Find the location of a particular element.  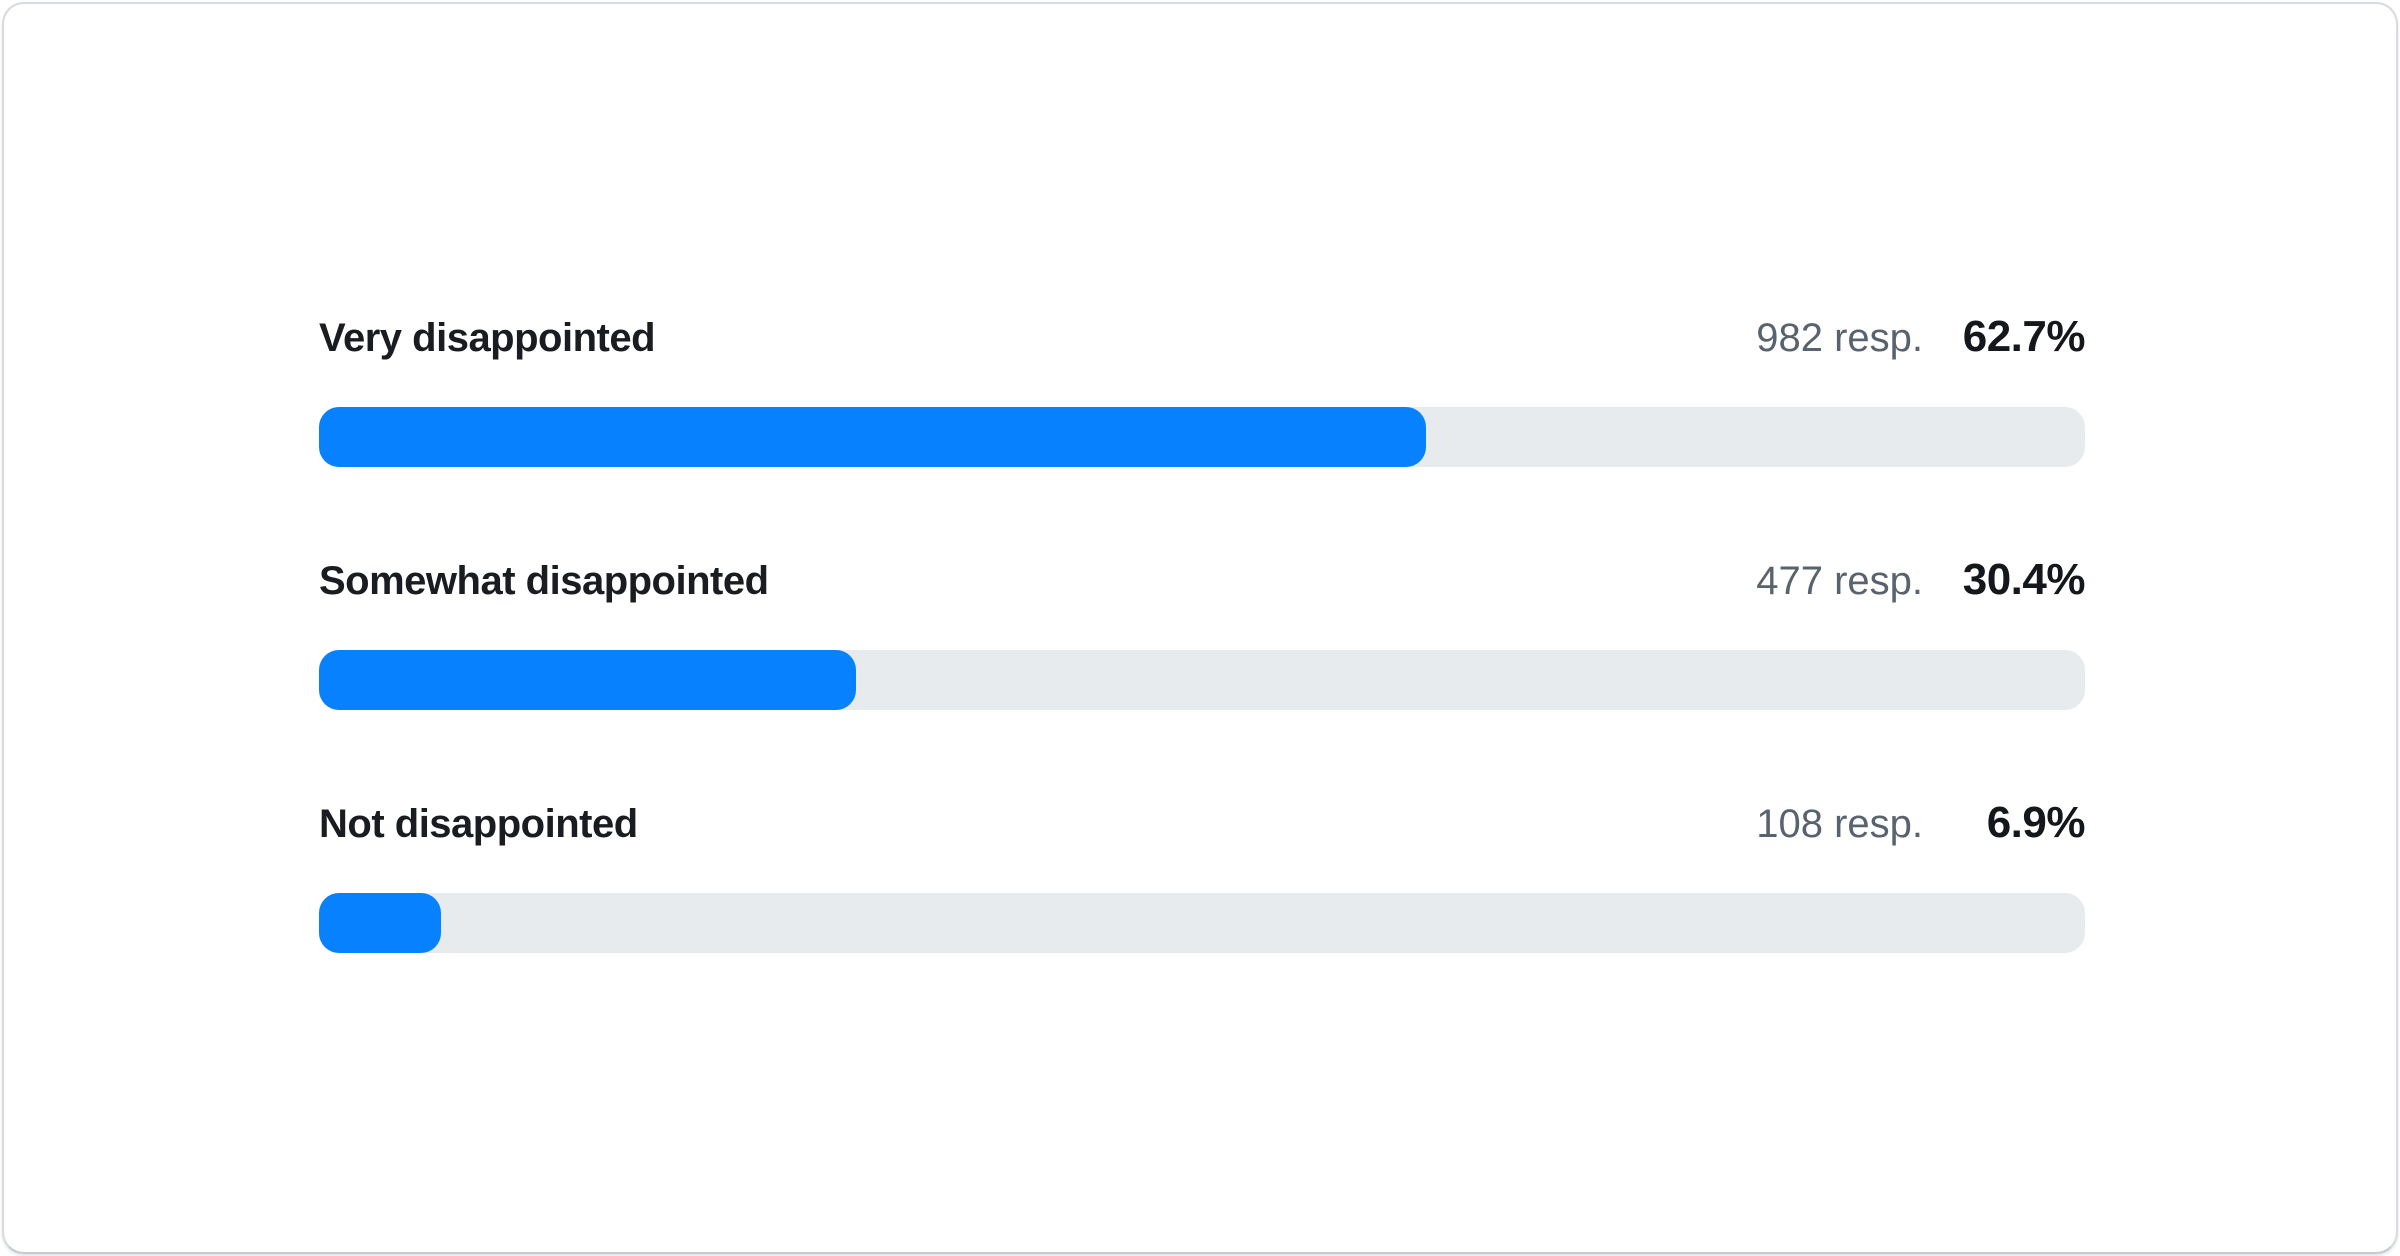

row-metrics: 477 resp. 30.4% is located at coordinates (1920, 580).